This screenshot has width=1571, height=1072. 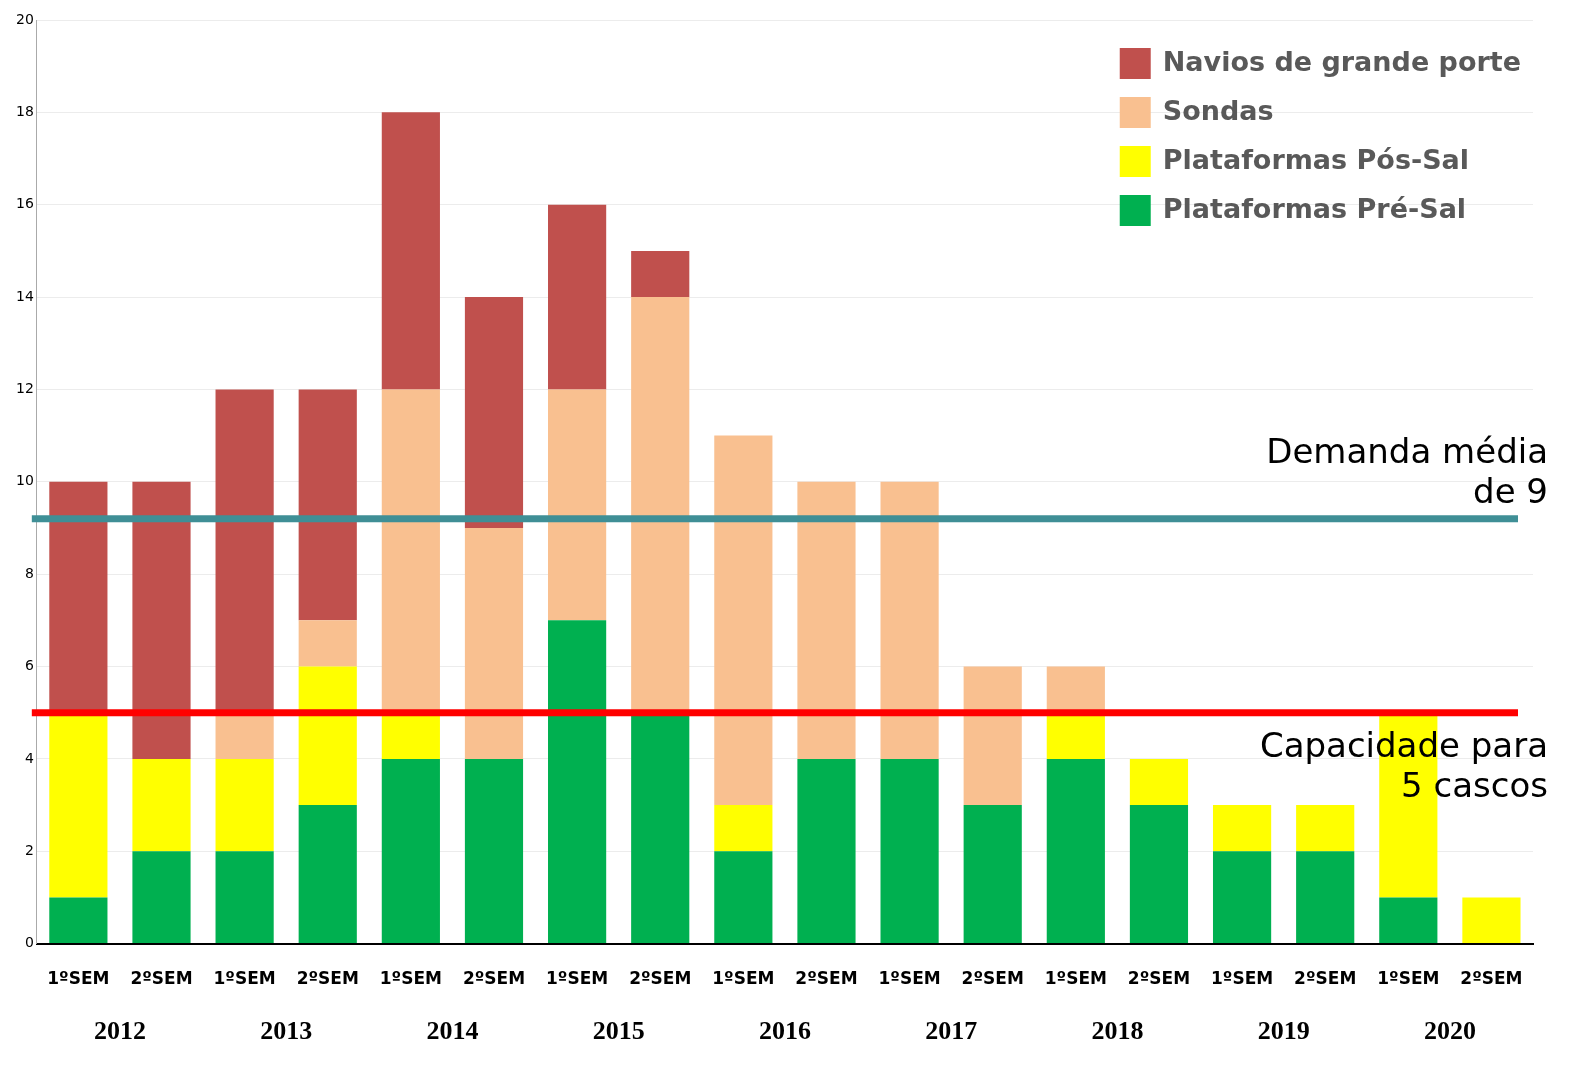 What do you see at coordinates (24, 295) in the screenshot?
I see `y-tick-label: 14` at bounding box center [24, 295].